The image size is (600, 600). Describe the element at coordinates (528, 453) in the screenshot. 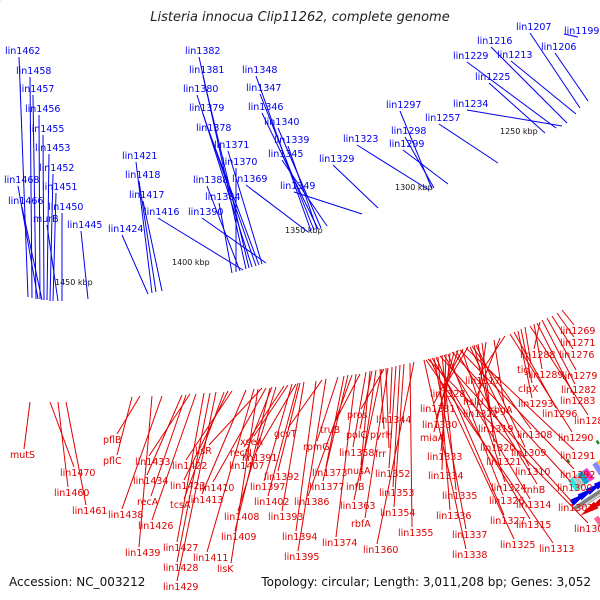

I see `gene-label-lin1309: lin1309` at that location.